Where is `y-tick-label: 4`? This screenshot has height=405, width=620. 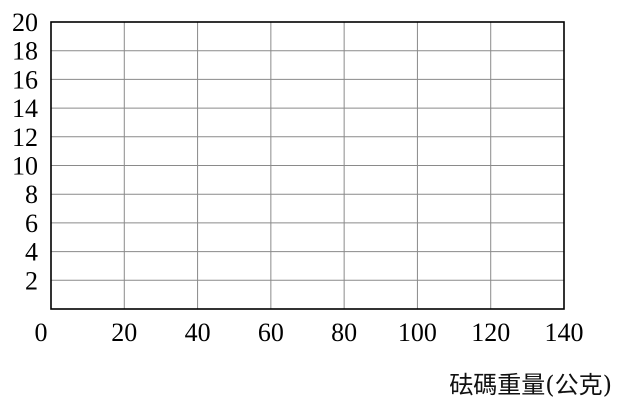 y-tick-label: 4 is located at coordinates (31, 252).